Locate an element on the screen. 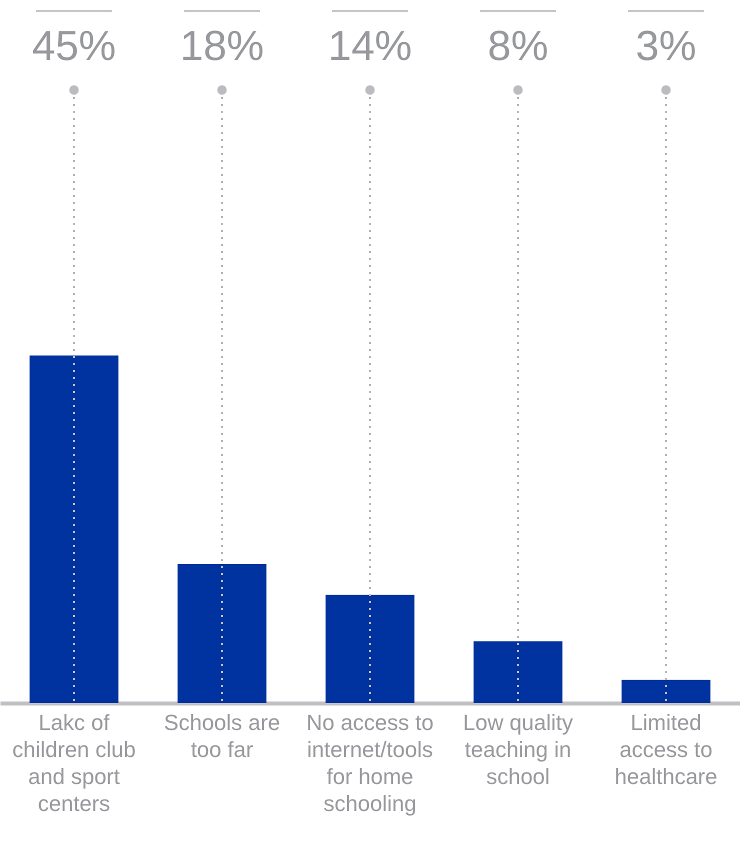 The height and width of the screenshot is (846, 740). x-tick-label: Low quality teaching in school is located at coordinates (518, 749).